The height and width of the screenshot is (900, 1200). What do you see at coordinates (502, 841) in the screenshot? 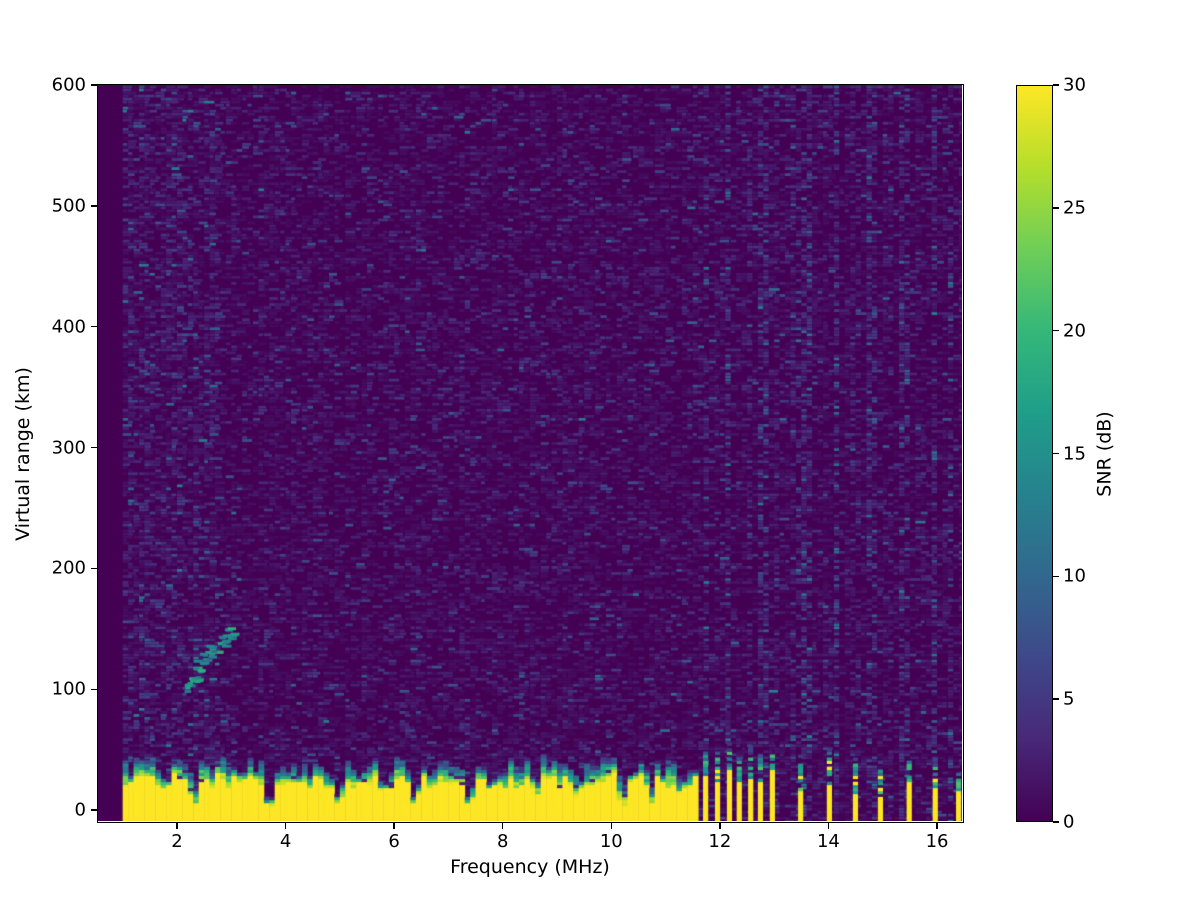
I see `x-tick-label: 8` at bounding box center [502, 841].